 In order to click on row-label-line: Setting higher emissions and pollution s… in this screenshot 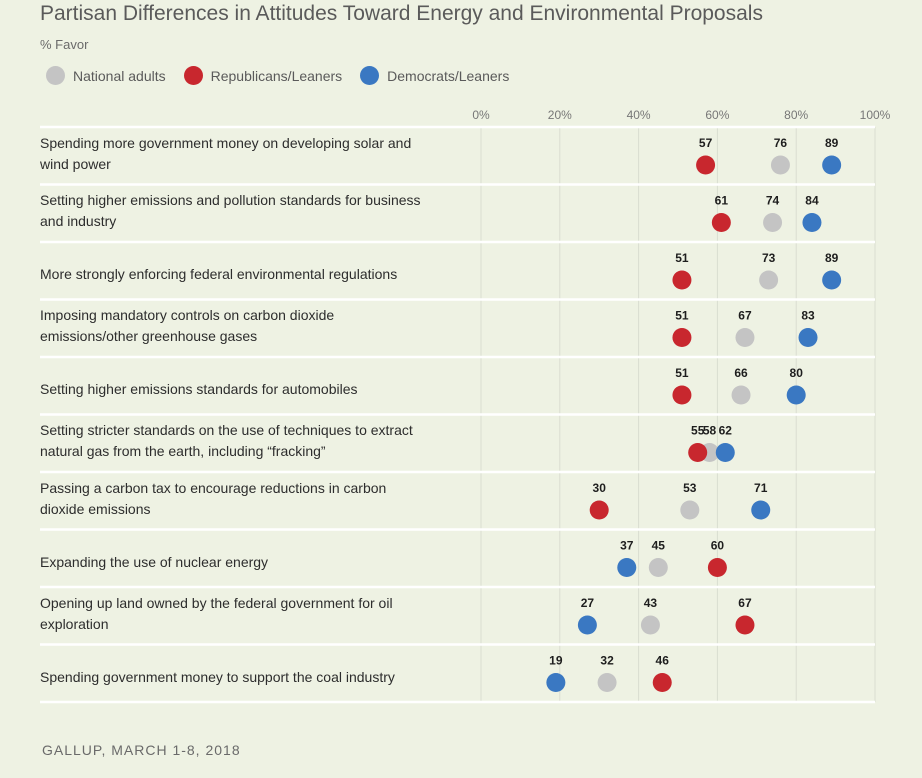, I will do `click(230, 200)`.